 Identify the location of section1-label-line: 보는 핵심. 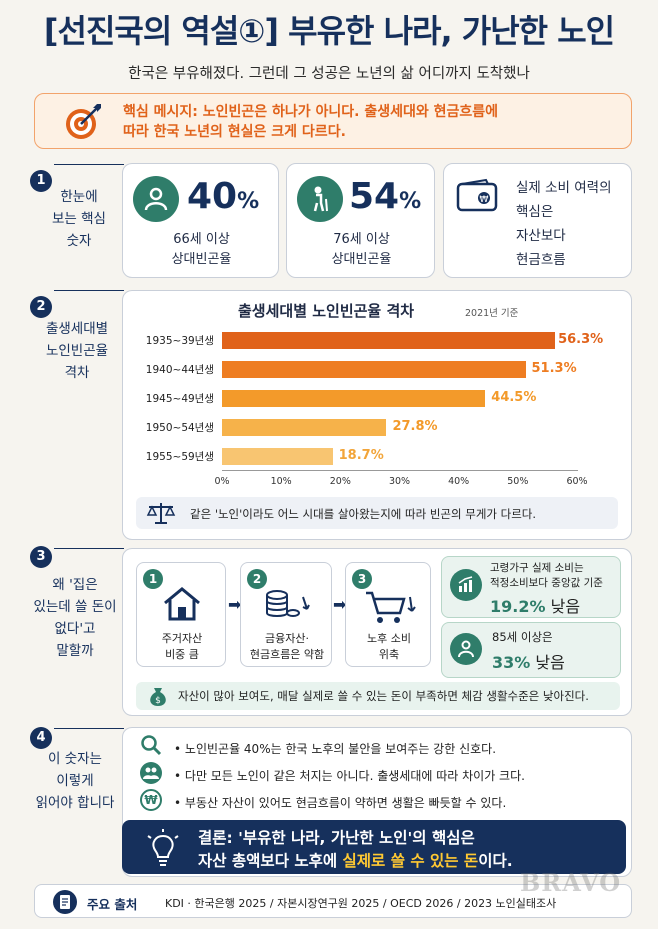
(79, 219).